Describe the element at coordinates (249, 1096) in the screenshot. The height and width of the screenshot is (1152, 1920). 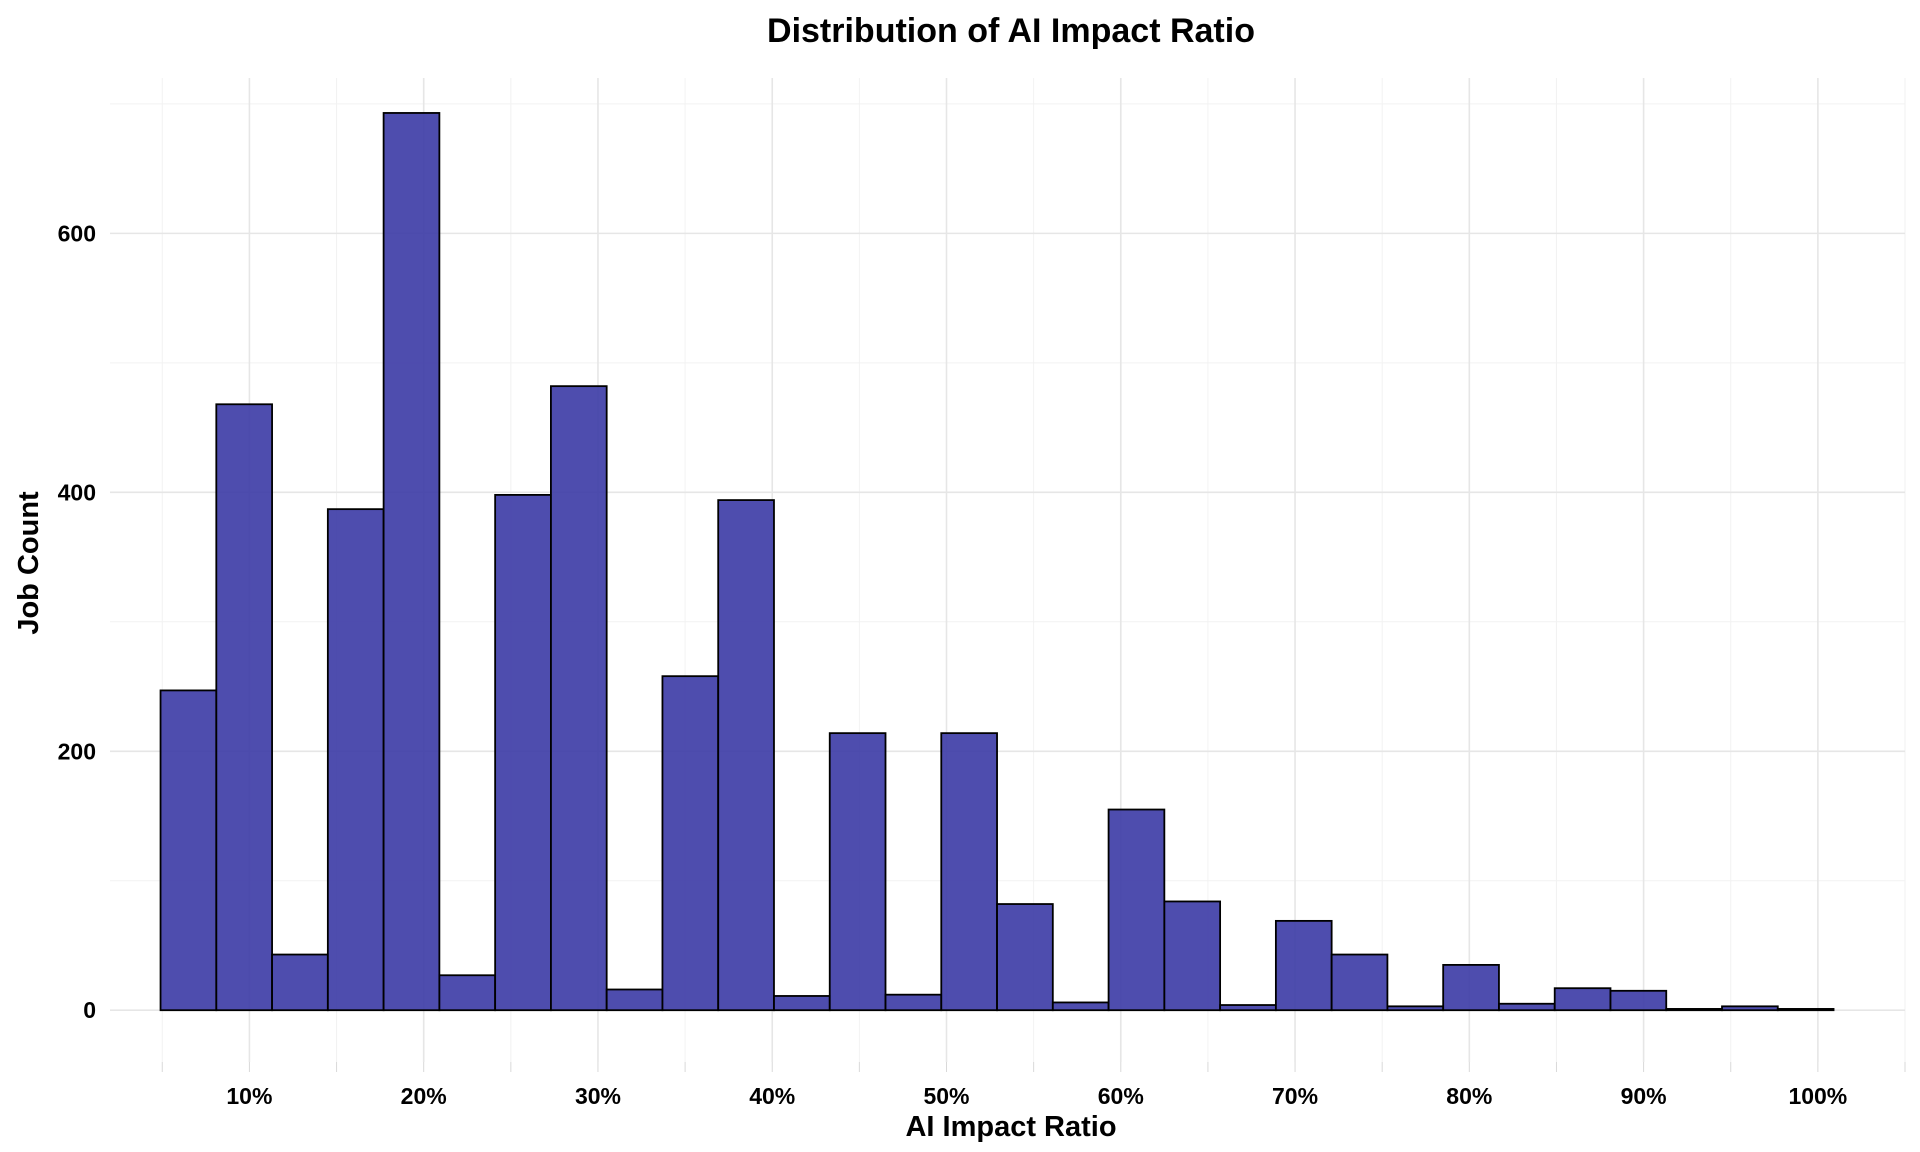
I see `x-tick-label: 10%` at that location.